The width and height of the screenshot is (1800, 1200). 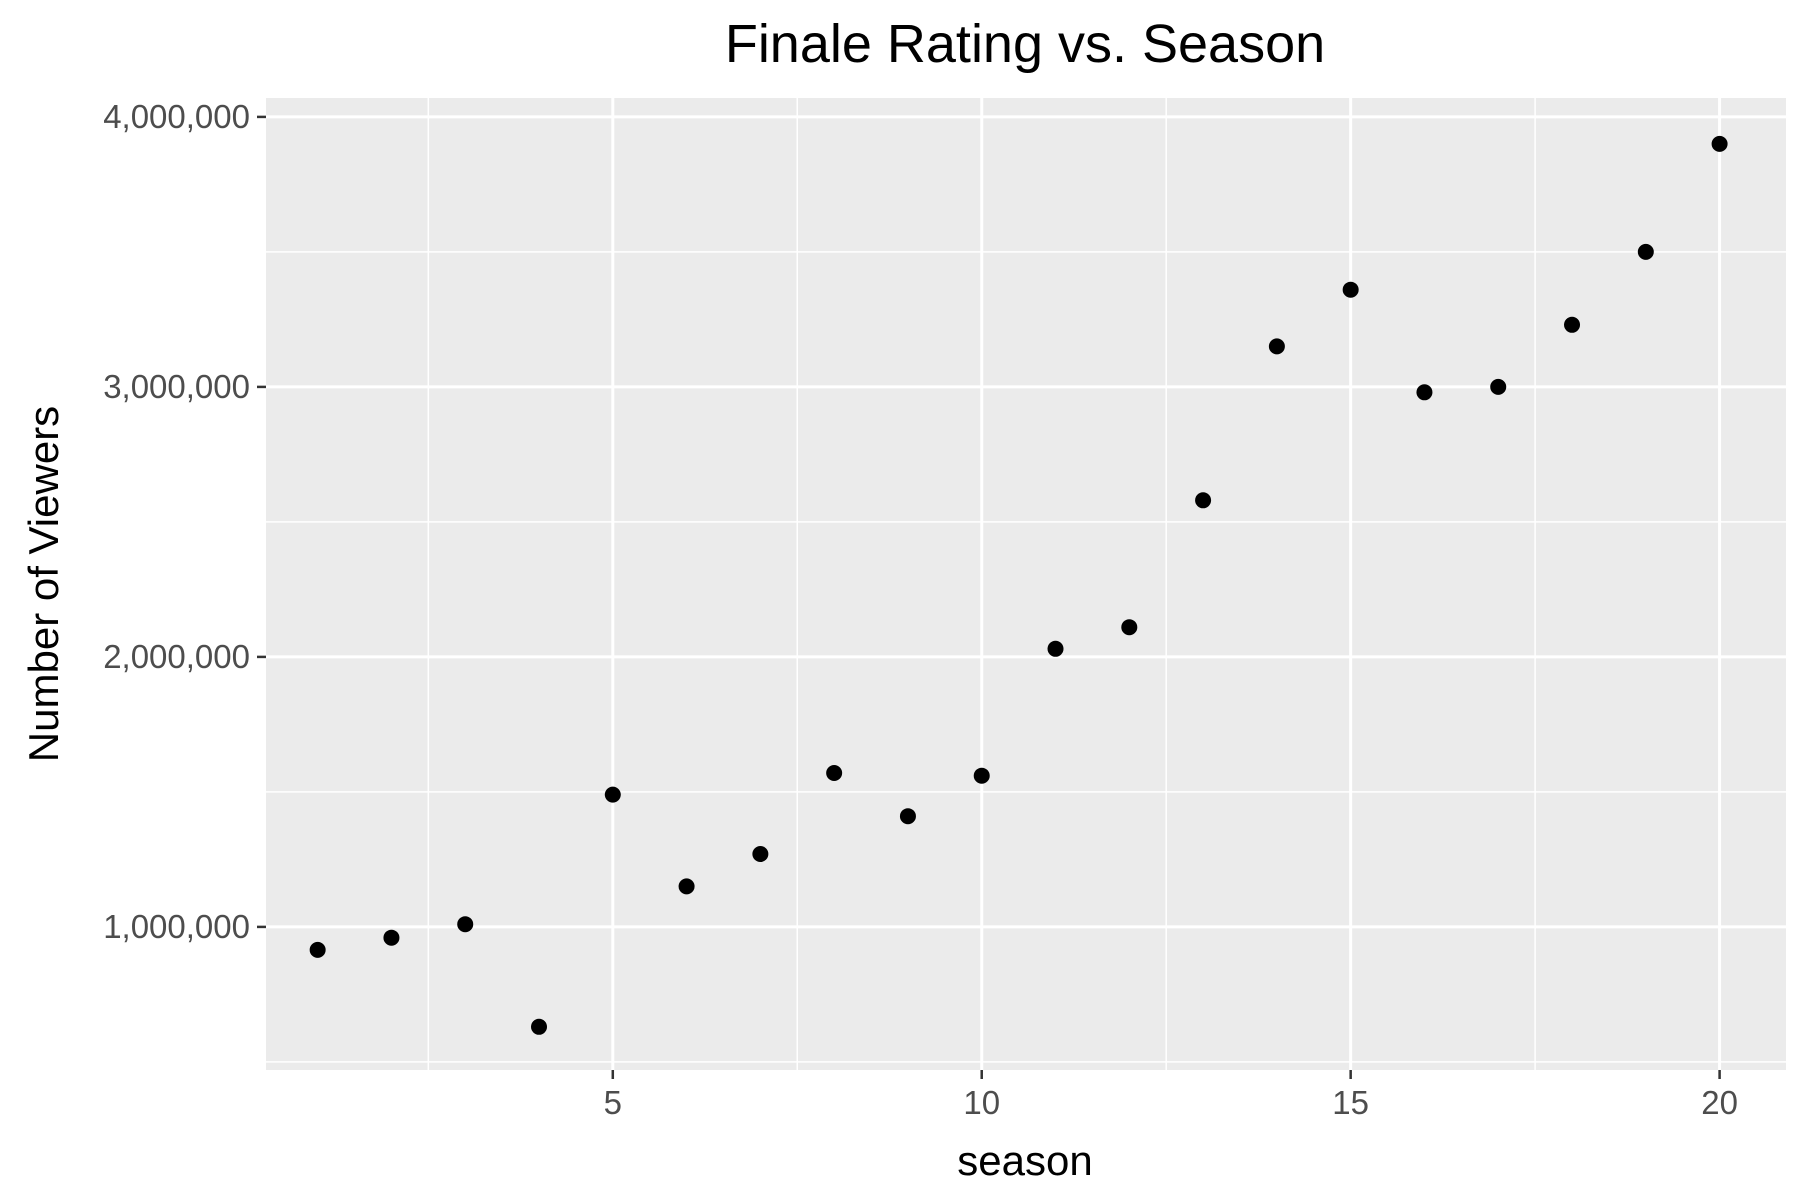 What do you see at coordinates (176, 116) in the screenshot?
I see `y-tick-label: 4,000,000` at bounding box center [176, 116].